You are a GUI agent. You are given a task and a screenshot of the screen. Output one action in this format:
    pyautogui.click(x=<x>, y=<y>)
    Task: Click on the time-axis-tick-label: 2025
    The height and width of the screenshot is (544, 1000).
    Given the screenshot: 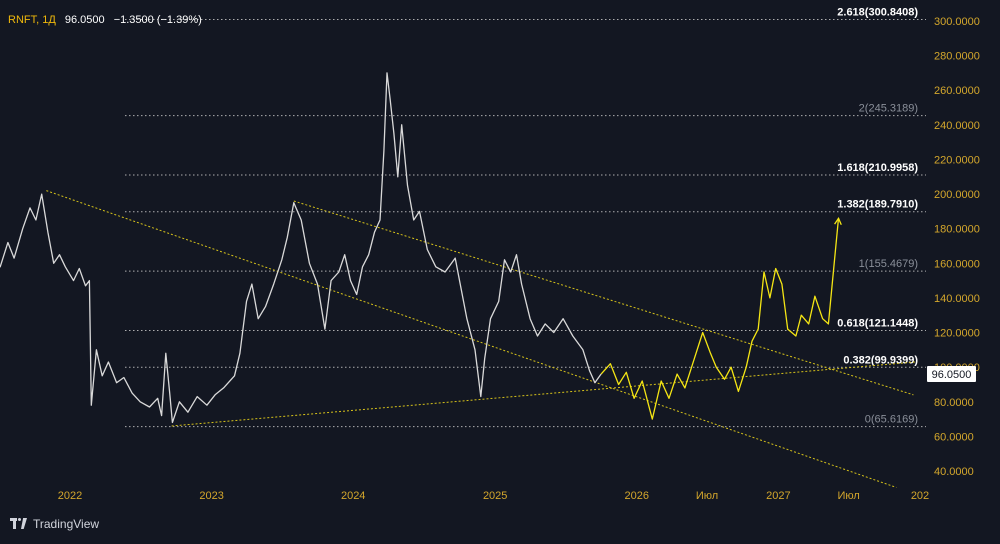 What is the action you would take?
    pyautogui.click(x=495, y=496)
    